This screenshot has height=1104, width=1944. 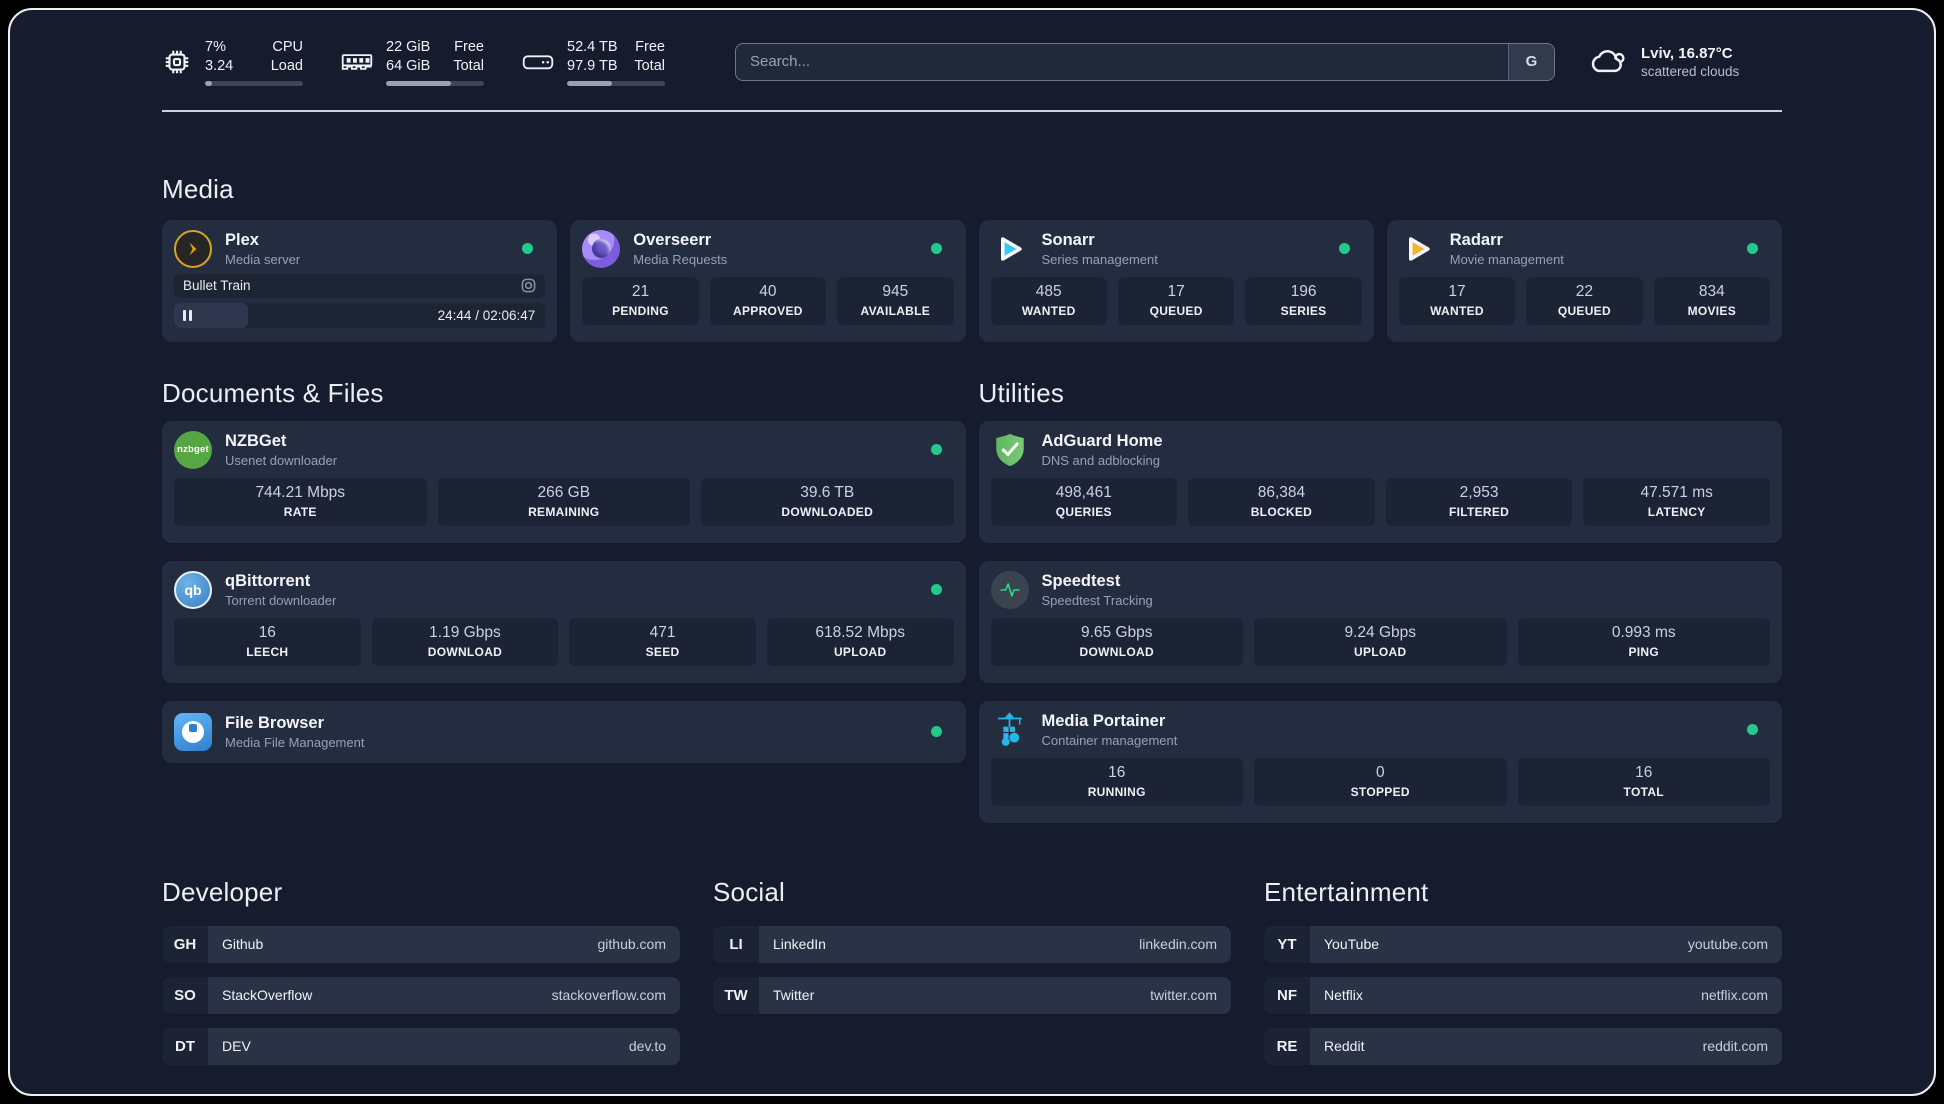 What do you see at coordinates (672, 239) in the screenshot?
I see `service-name: Overseerr` at bounding box center [672, 239].